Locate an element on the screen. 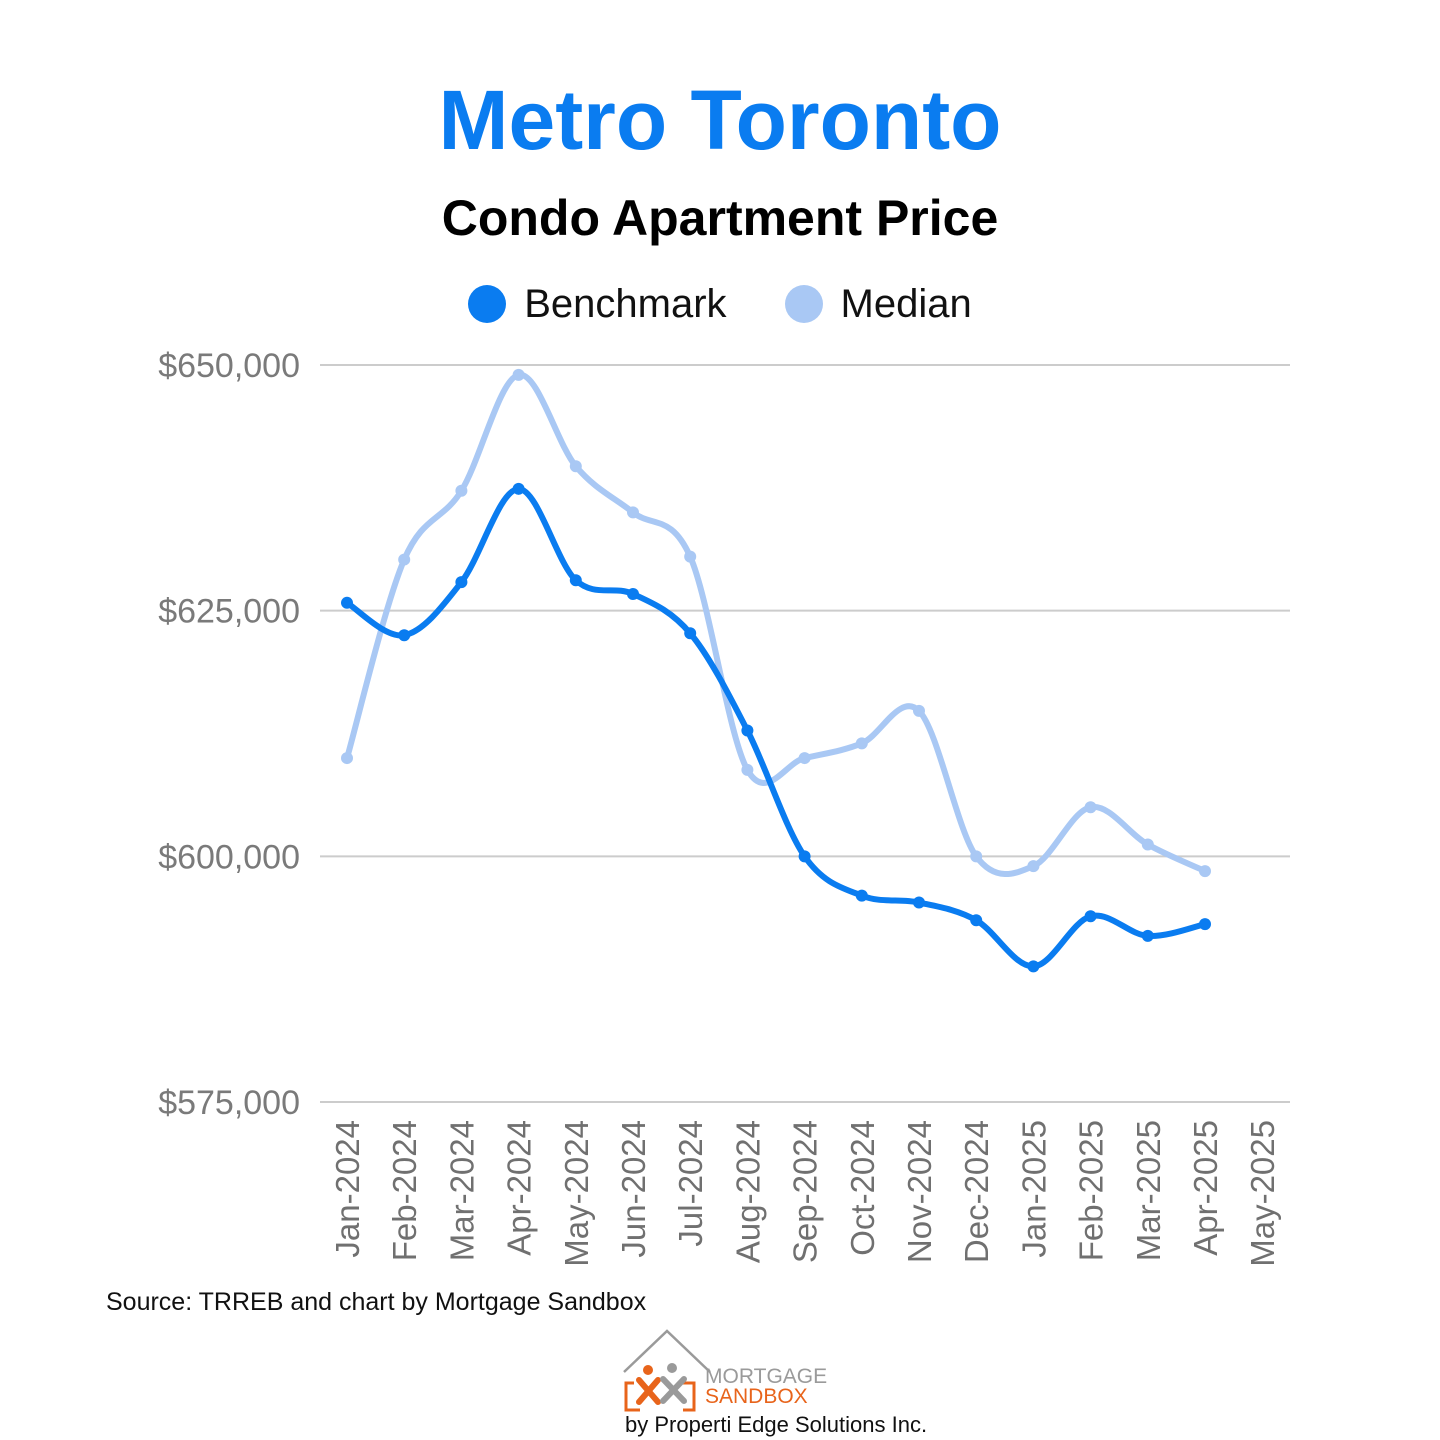 The height and width of the screenshot is (1440, 1440). x-tick-label: Dec-2024 is located at coordinates (976, 1191).